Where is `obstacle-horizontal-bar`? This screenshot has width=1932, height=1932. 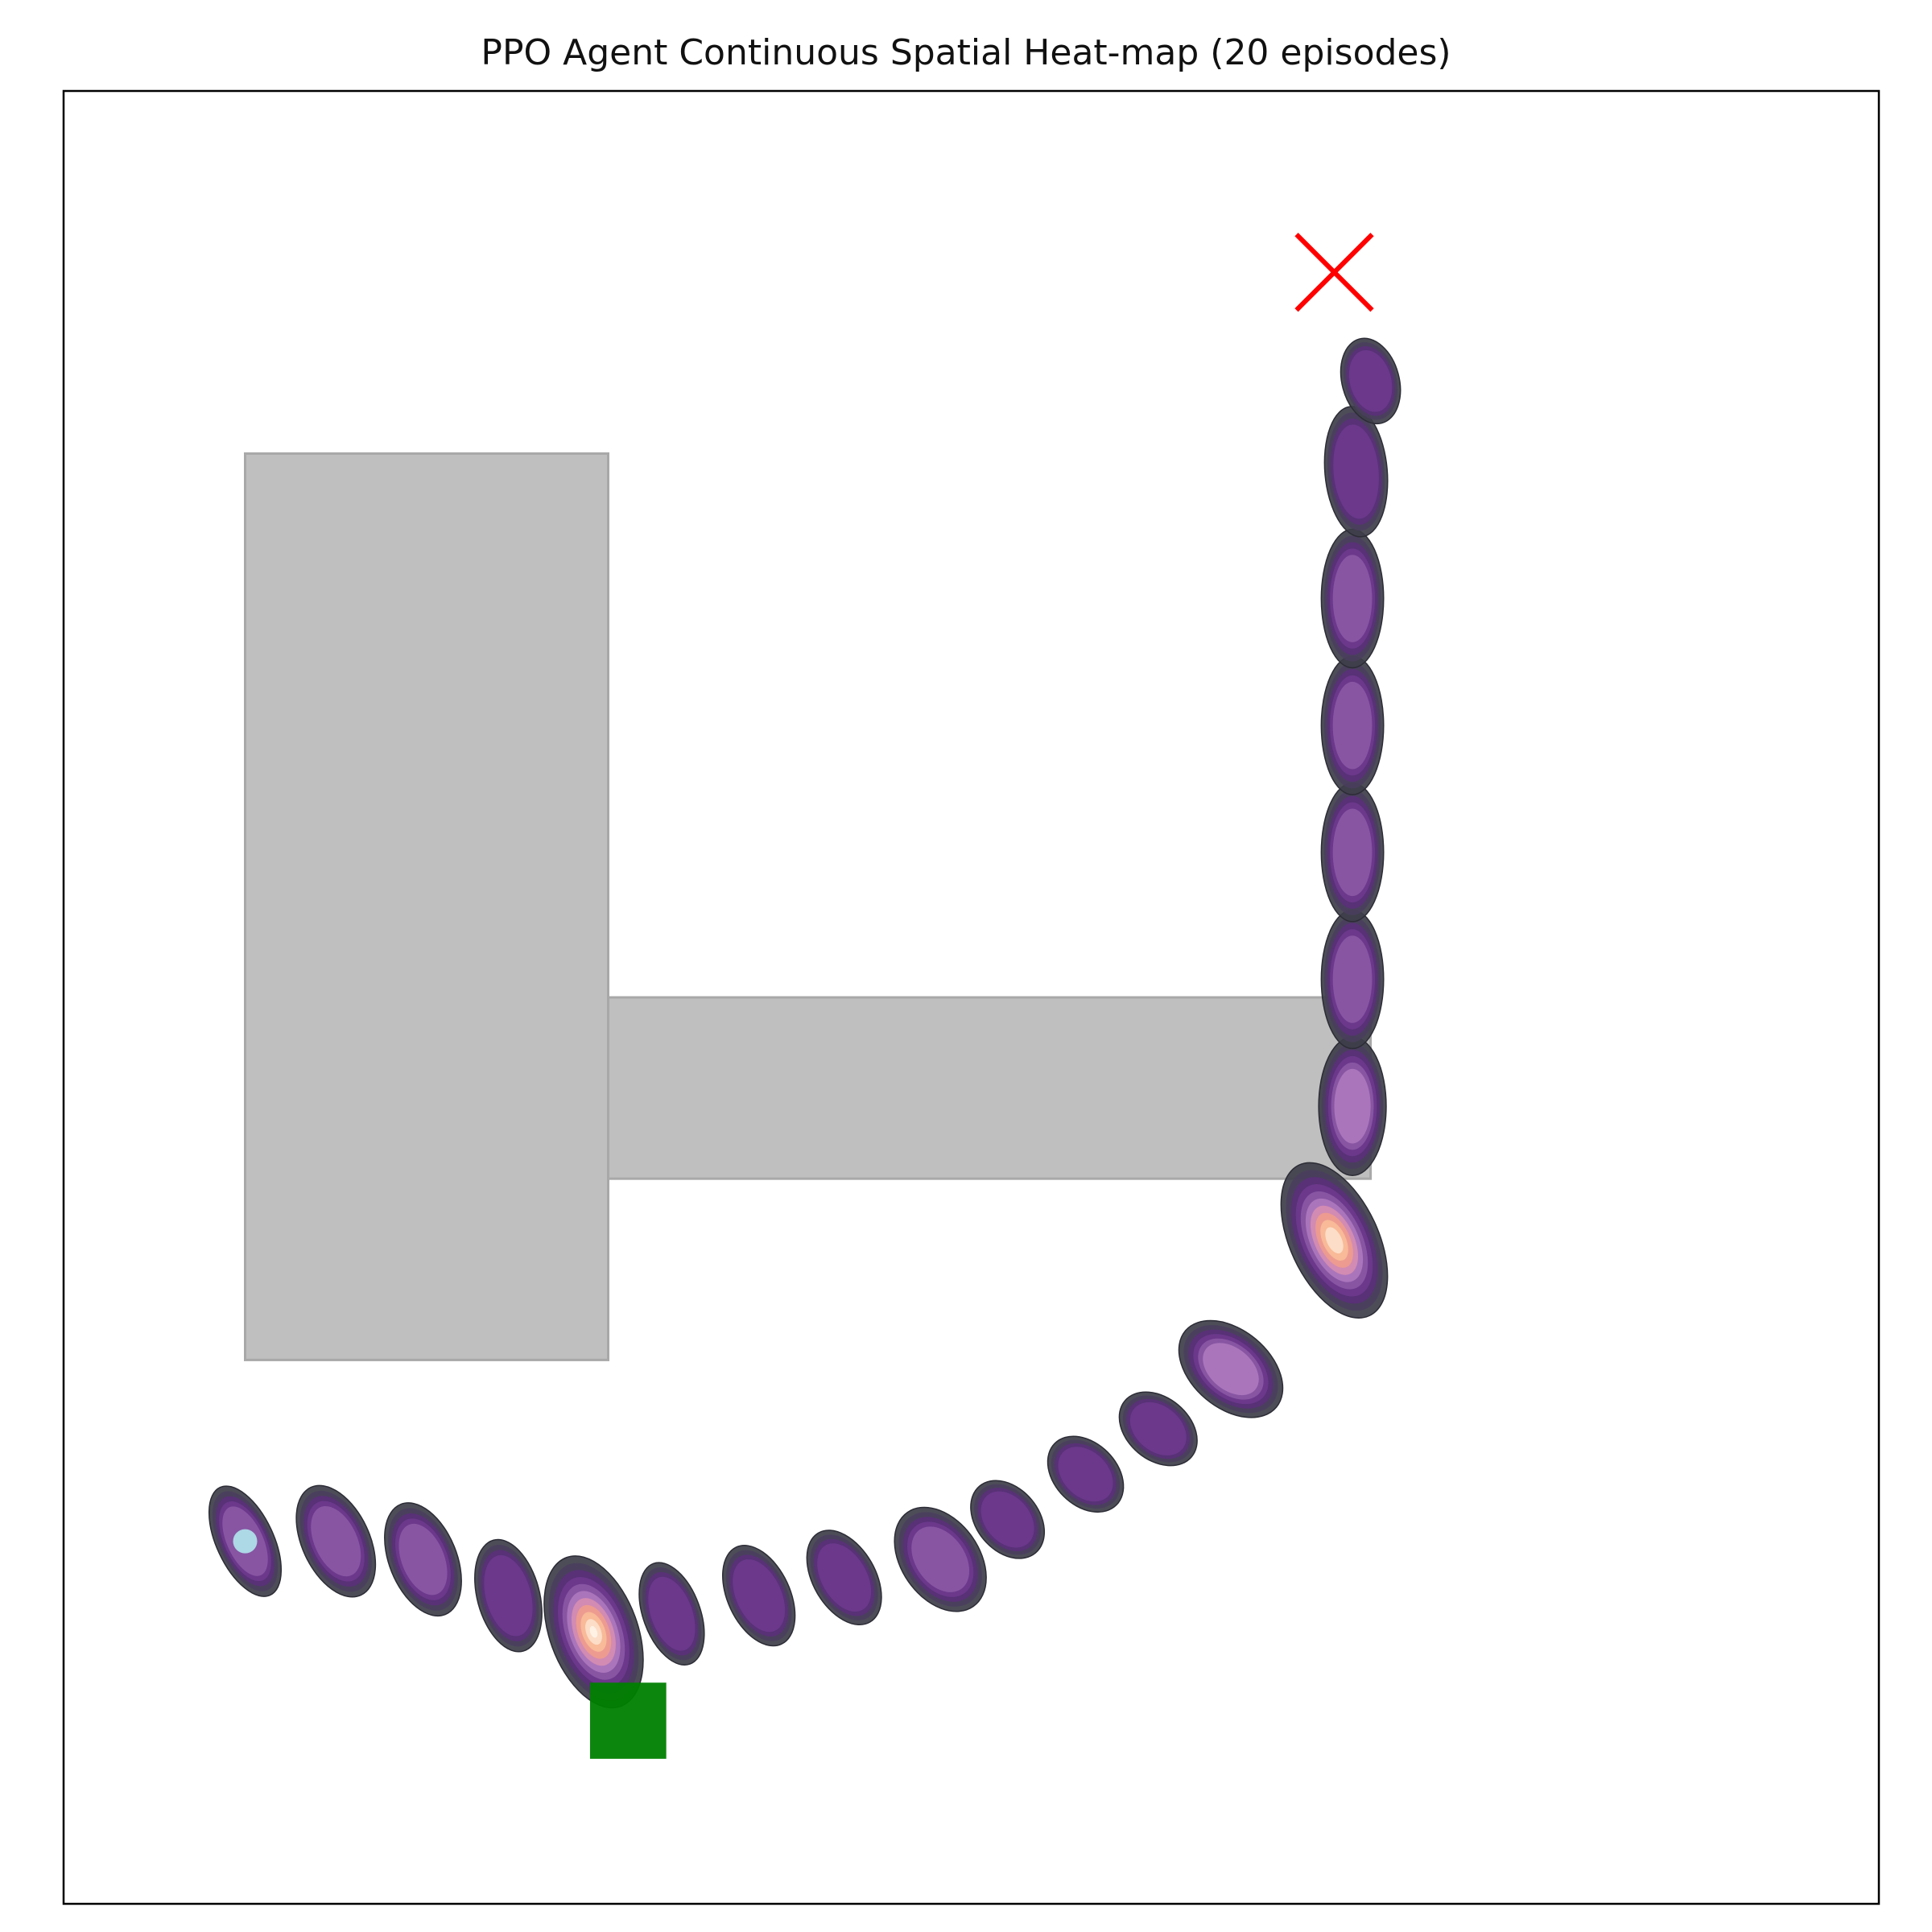
obstacle-horizontal-bar is located at coordinates (990, 1088).